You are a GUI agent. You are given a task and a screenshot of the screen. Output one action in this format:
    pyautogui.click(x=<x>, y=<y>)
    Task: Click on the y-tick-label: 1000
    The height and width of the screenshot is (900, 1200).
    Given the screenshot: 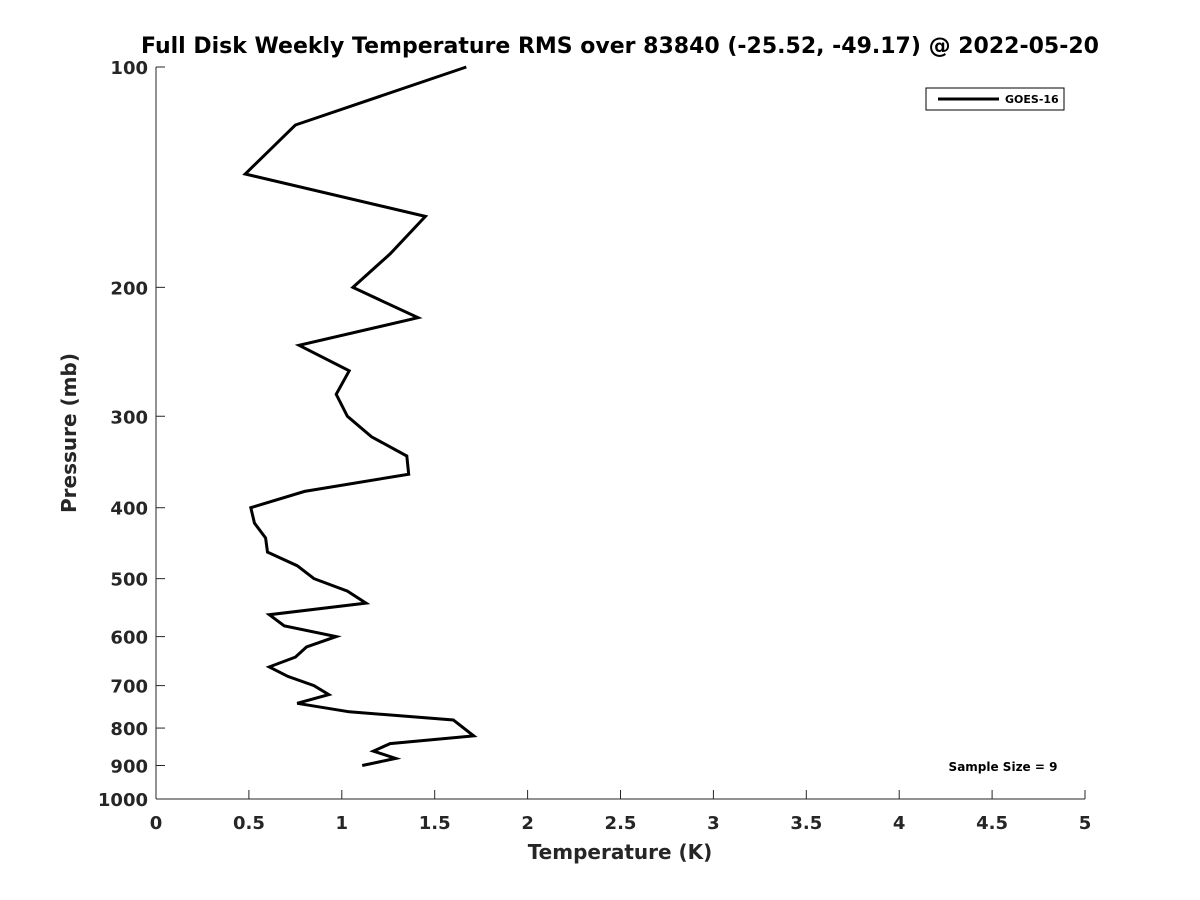 What is the action you would take?
    pyautogui.click(x=123, y=800)
    